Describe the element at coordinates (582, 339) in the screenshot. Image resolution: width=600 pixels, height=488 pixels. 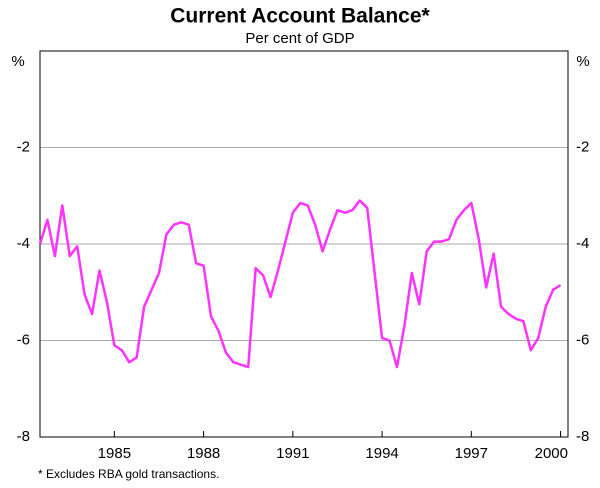
I see `y-tick-label-right: -6` at that location.